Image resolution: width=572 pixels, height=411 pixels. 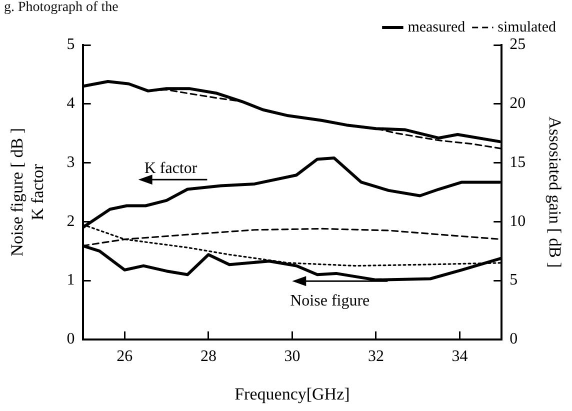 What do you see at coordinates (70, 103) in the screenshot?
I see `y-tick-label: 4` at bounding box center [70, 103].